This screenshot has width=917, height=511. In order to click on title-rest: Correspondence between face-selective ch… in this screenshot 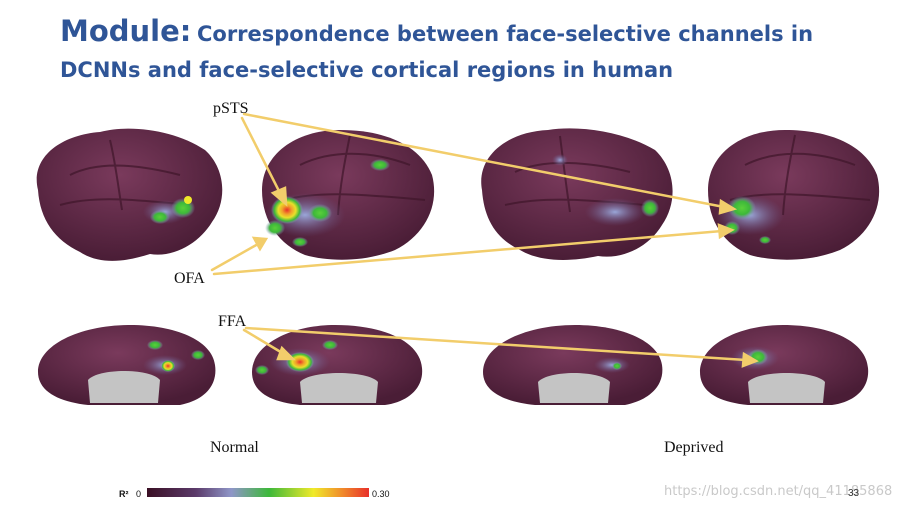, I will do `click(437, 52)`.